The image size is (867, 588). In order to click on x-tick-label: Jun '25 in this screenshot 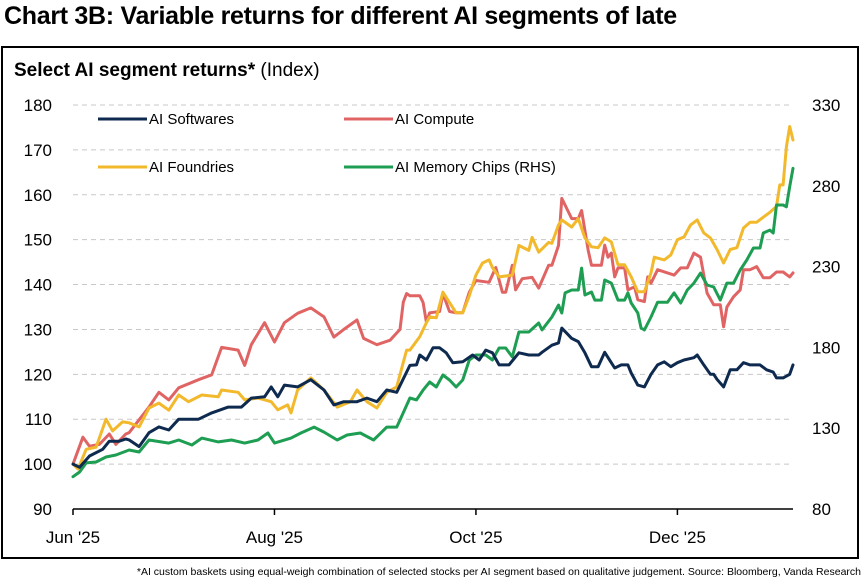, I will do `click(73, 537)`.